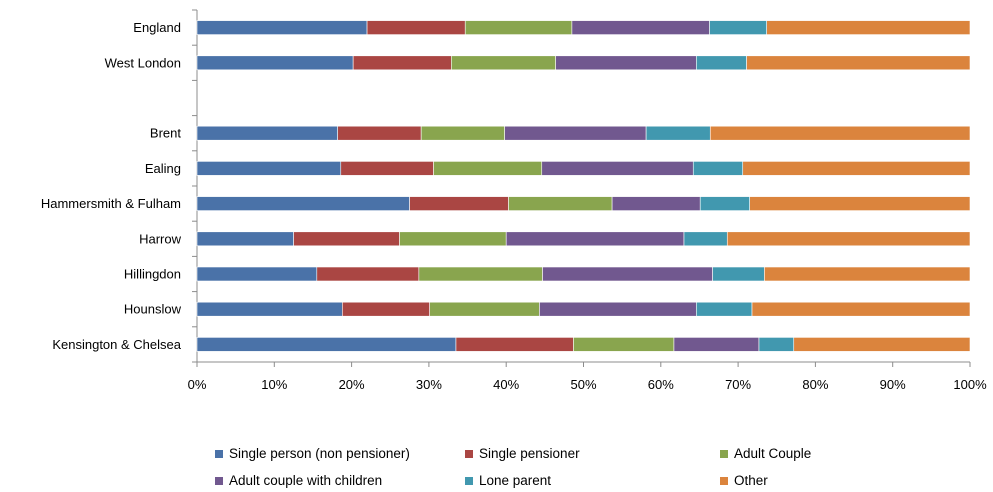  I want to click on x-tick-label: 90%, so click(893, 384).